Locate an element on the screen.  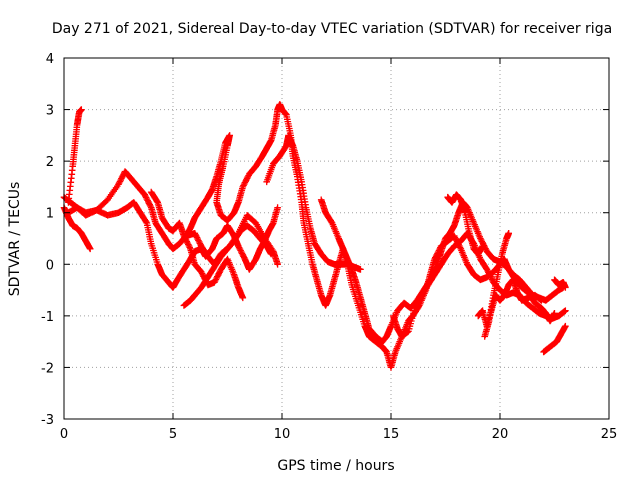
x-tick-label: 0 is located at coordinates (64, 434).